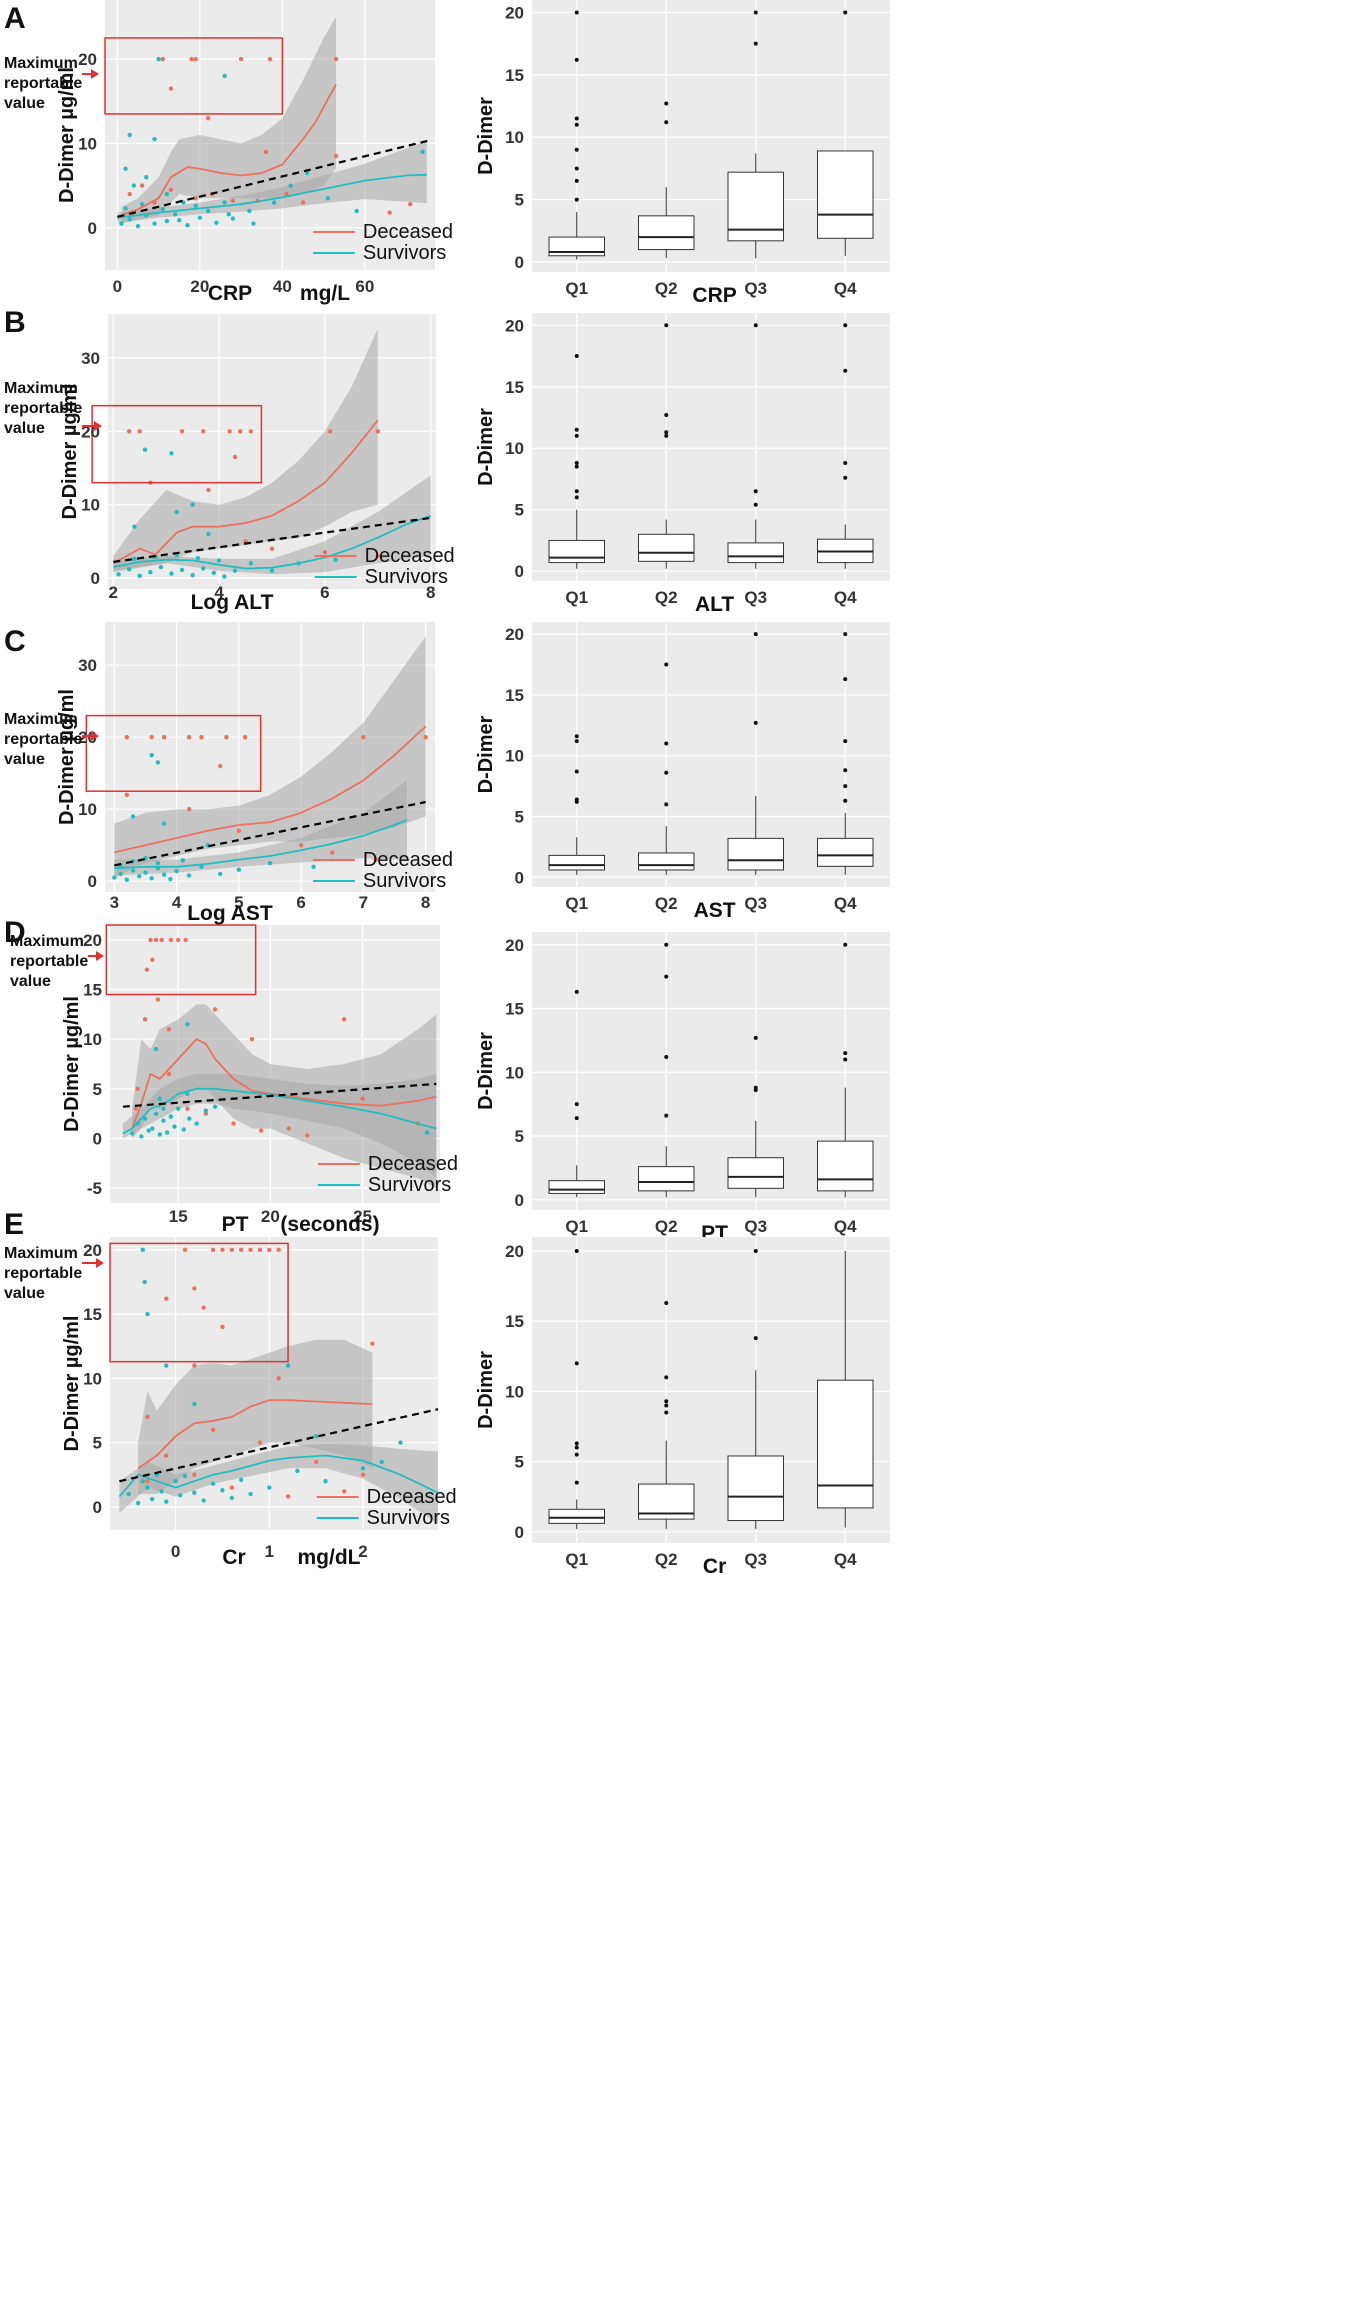 Image resolution: width=1355 pixels, height=2311 pixels. What do you see at coordinates (97, 1089) in the screenshot?
I see `y-tick-label: 5` at bounding box center [97, 1089].